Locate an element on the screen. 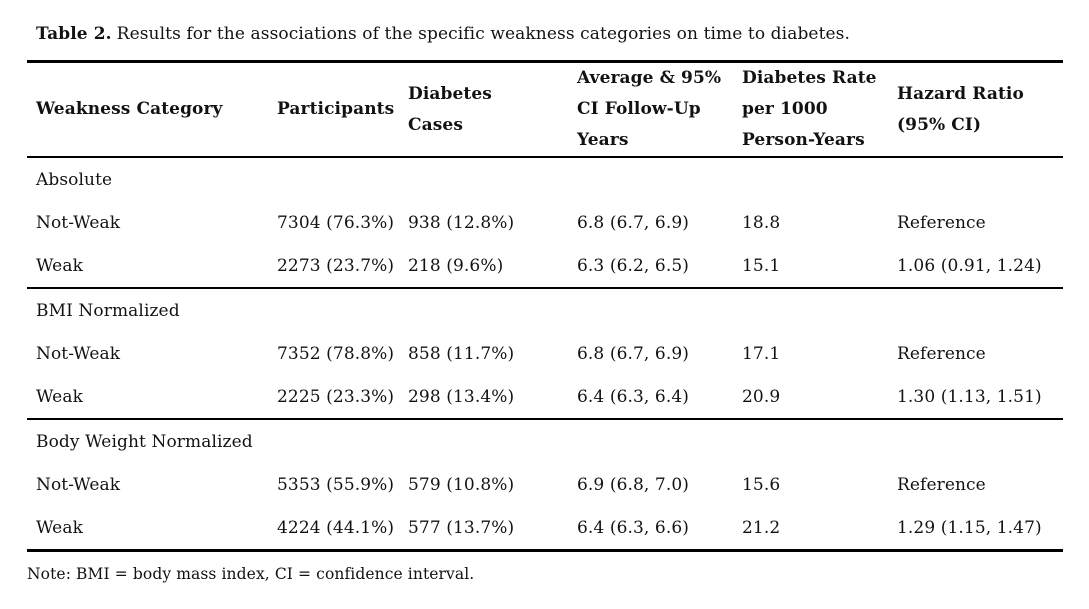  section-title: Body Weight Normalized is located at coordinates (144, 441).